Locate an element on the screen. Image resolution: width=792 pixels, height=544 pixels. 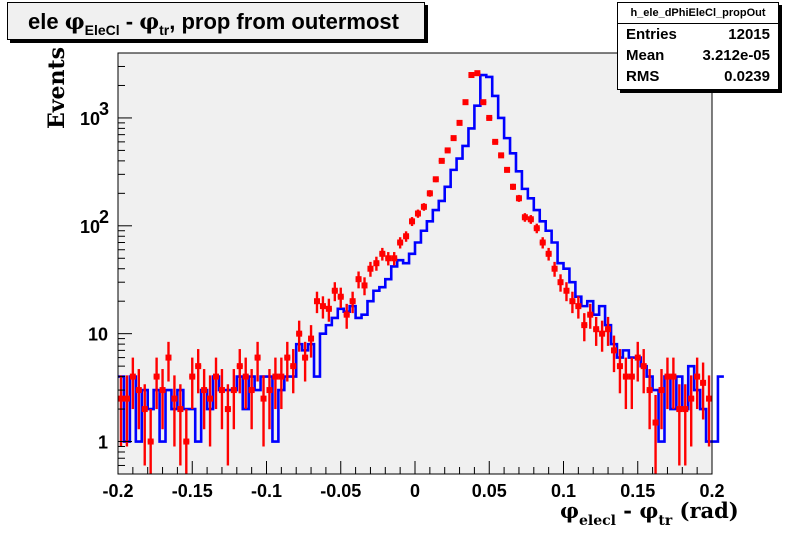
chart-title: ele φEleCl - φtr, prop from outermost is located at coordinates (216, 21).